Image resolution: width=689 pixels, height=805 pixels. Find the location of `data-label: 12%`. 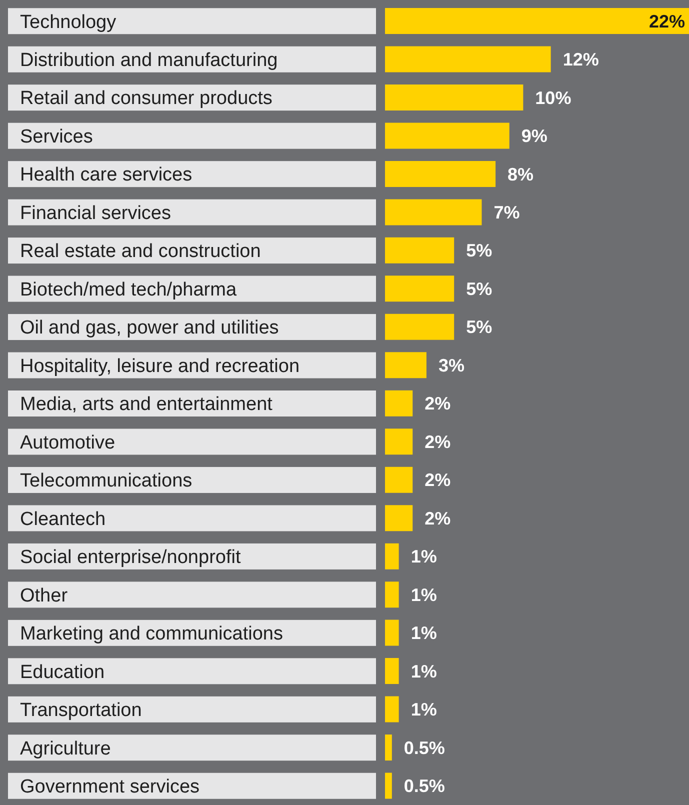

data-label: 12% is located at coordinates (580, 60).